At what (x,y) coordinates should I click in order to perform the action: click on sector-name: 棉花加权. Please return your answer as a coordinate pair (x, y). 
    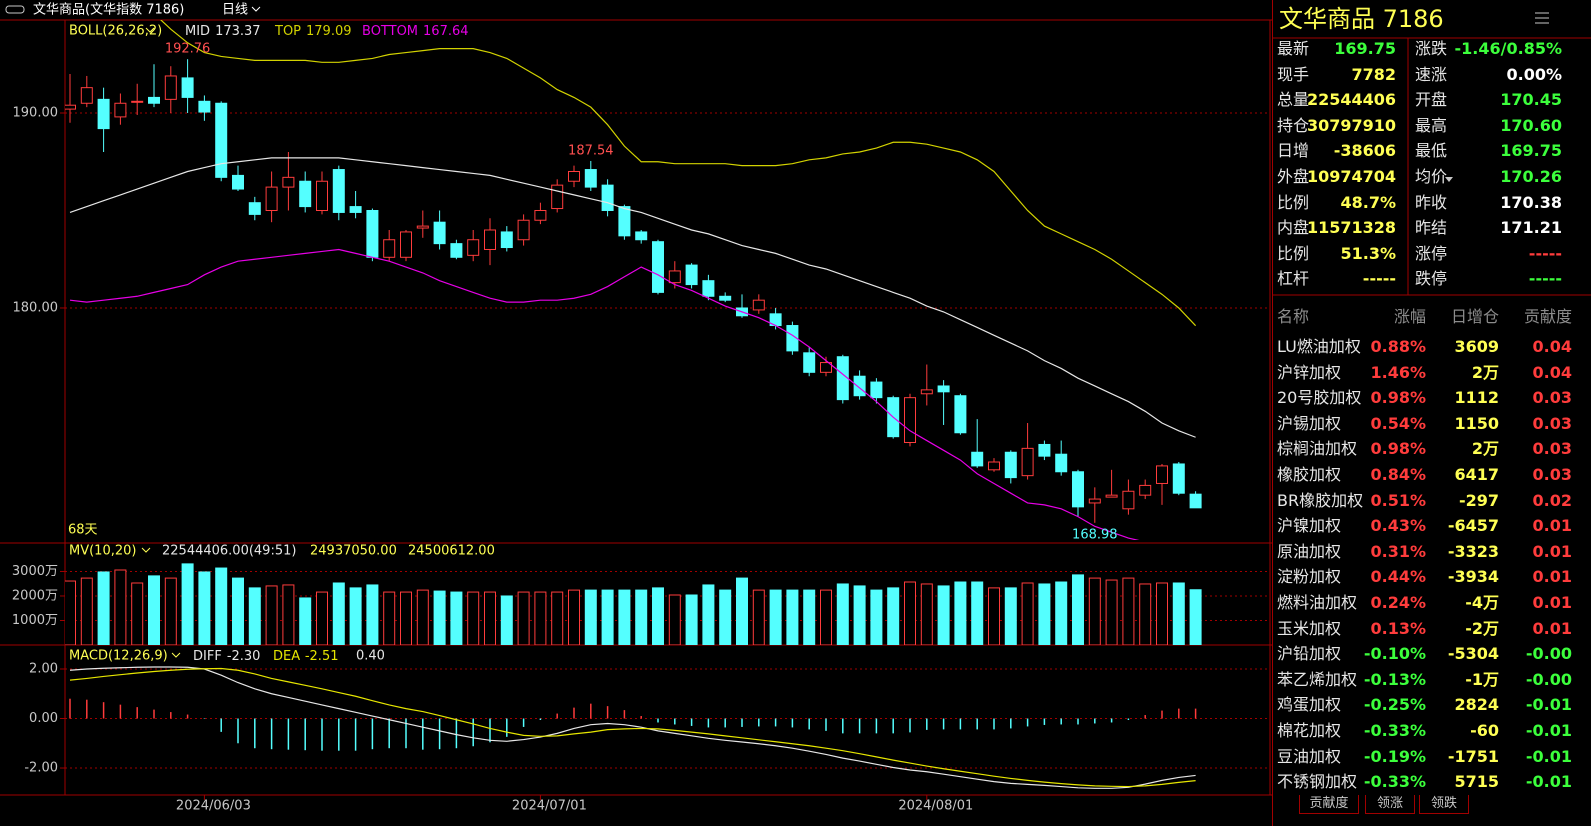
    Looking at the image, I should click on (1309, 730).